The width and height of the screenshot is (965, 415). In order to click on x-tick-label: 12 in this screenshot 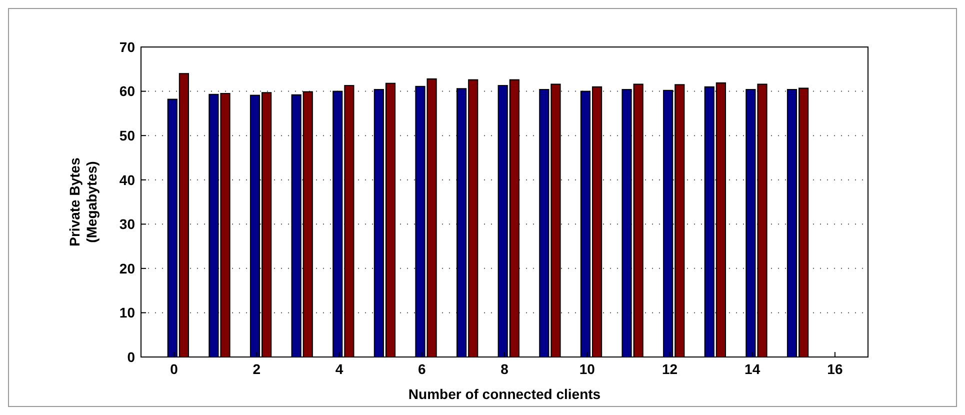, I will do `click(670, 369)`.